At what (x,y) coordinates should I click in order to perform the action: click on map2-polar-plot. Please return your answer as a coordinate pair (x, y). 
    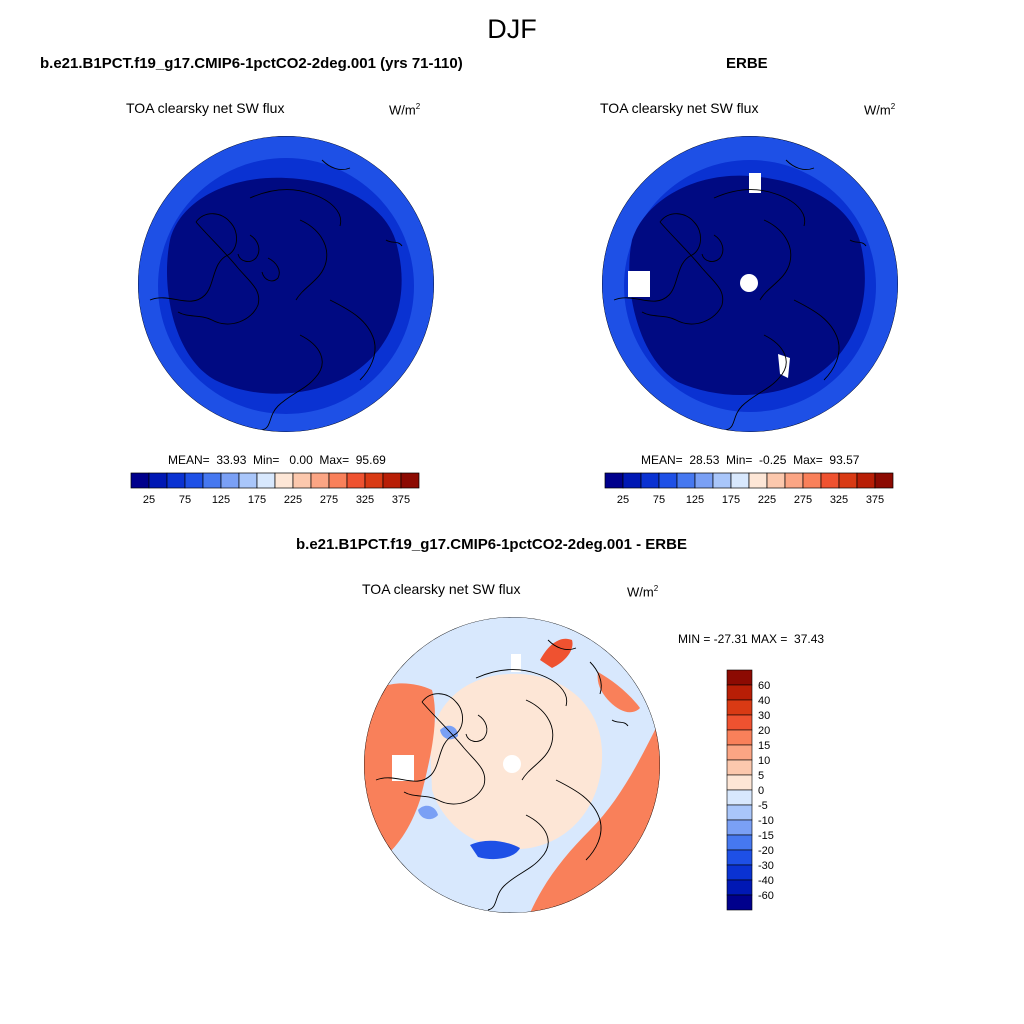
    Looking at the image, I should click on (750, 284).